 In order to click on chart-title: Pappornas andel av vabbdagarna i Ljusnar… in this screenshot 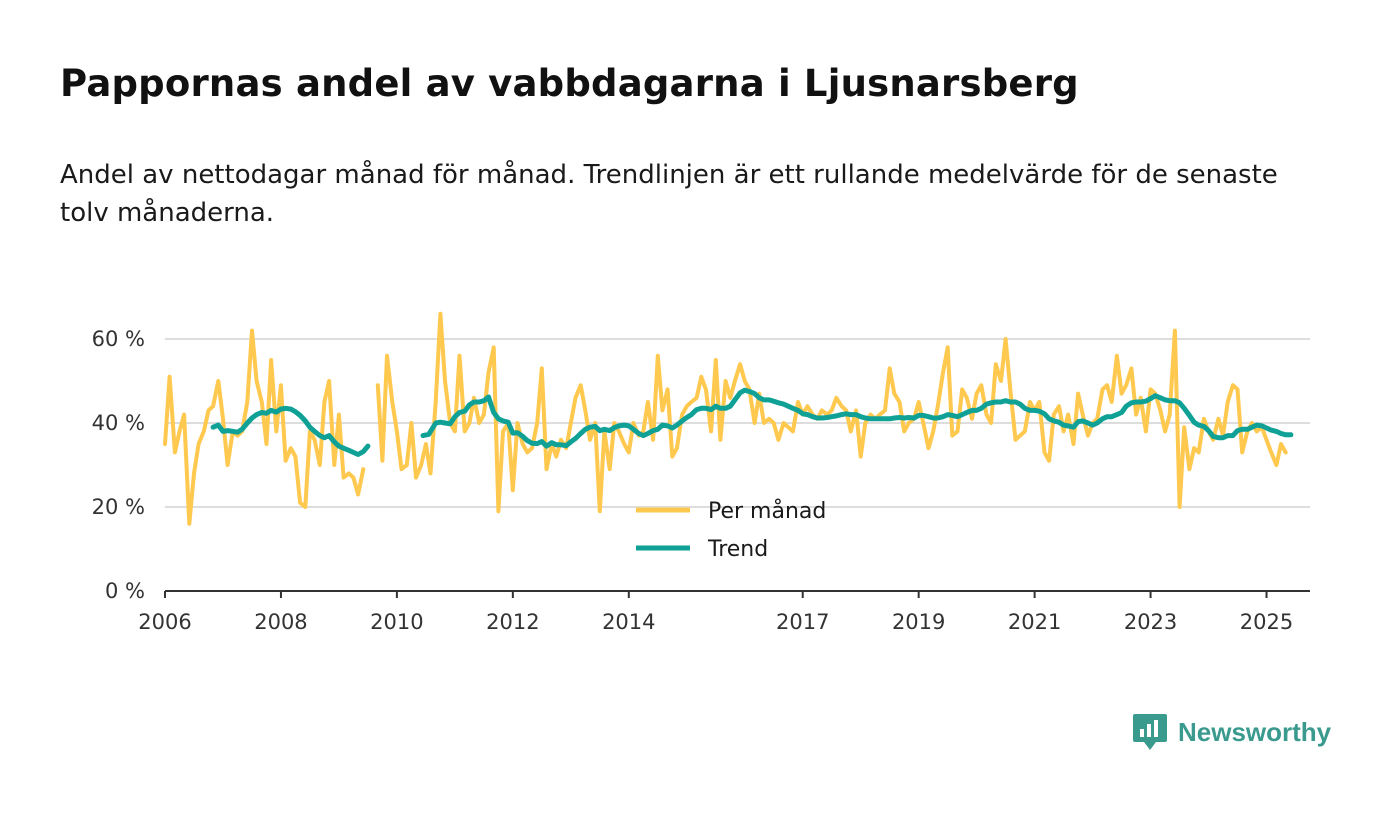, I will do `click(569, 83)`.